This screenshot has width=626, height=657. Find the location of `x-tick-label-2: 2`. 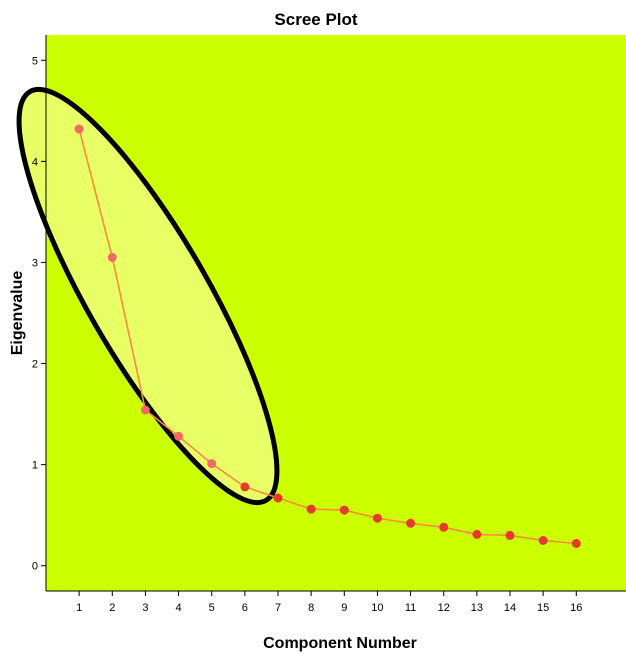

x-tick-label-2: 2 is located at coordinates (112, 608).